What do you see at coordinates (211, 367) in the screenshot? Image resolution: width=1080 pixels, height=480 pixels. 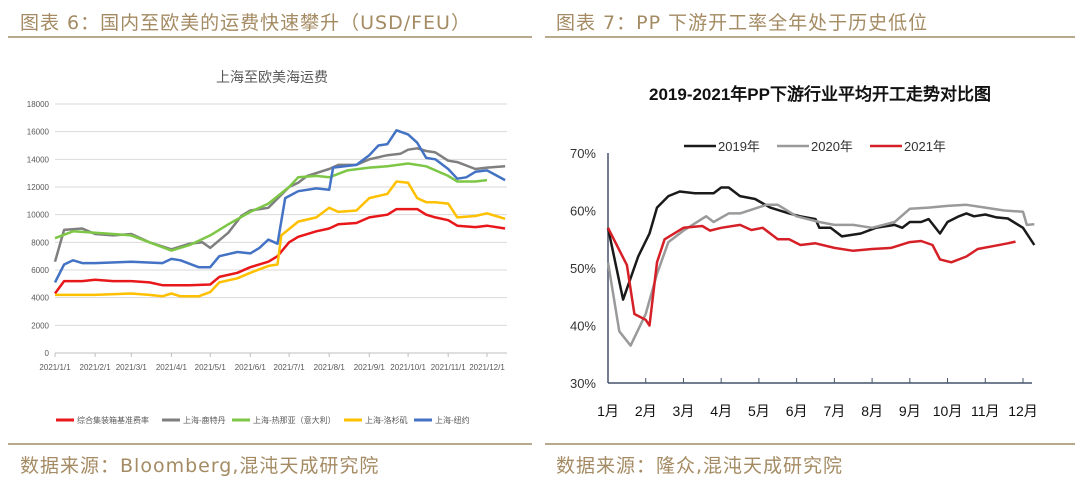 I see `x-tick-label: 2021/5/1` at bounding box center [211, 367].